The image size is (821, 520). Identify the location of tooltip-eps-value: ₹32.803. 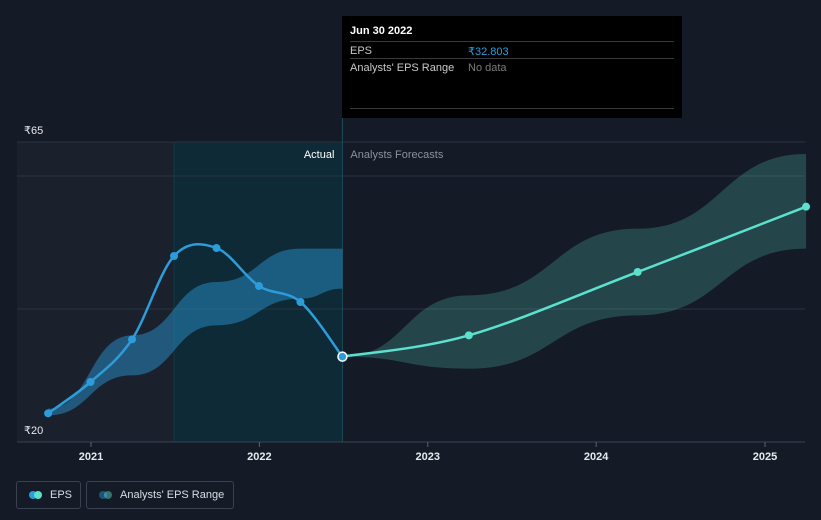
(488, 52).